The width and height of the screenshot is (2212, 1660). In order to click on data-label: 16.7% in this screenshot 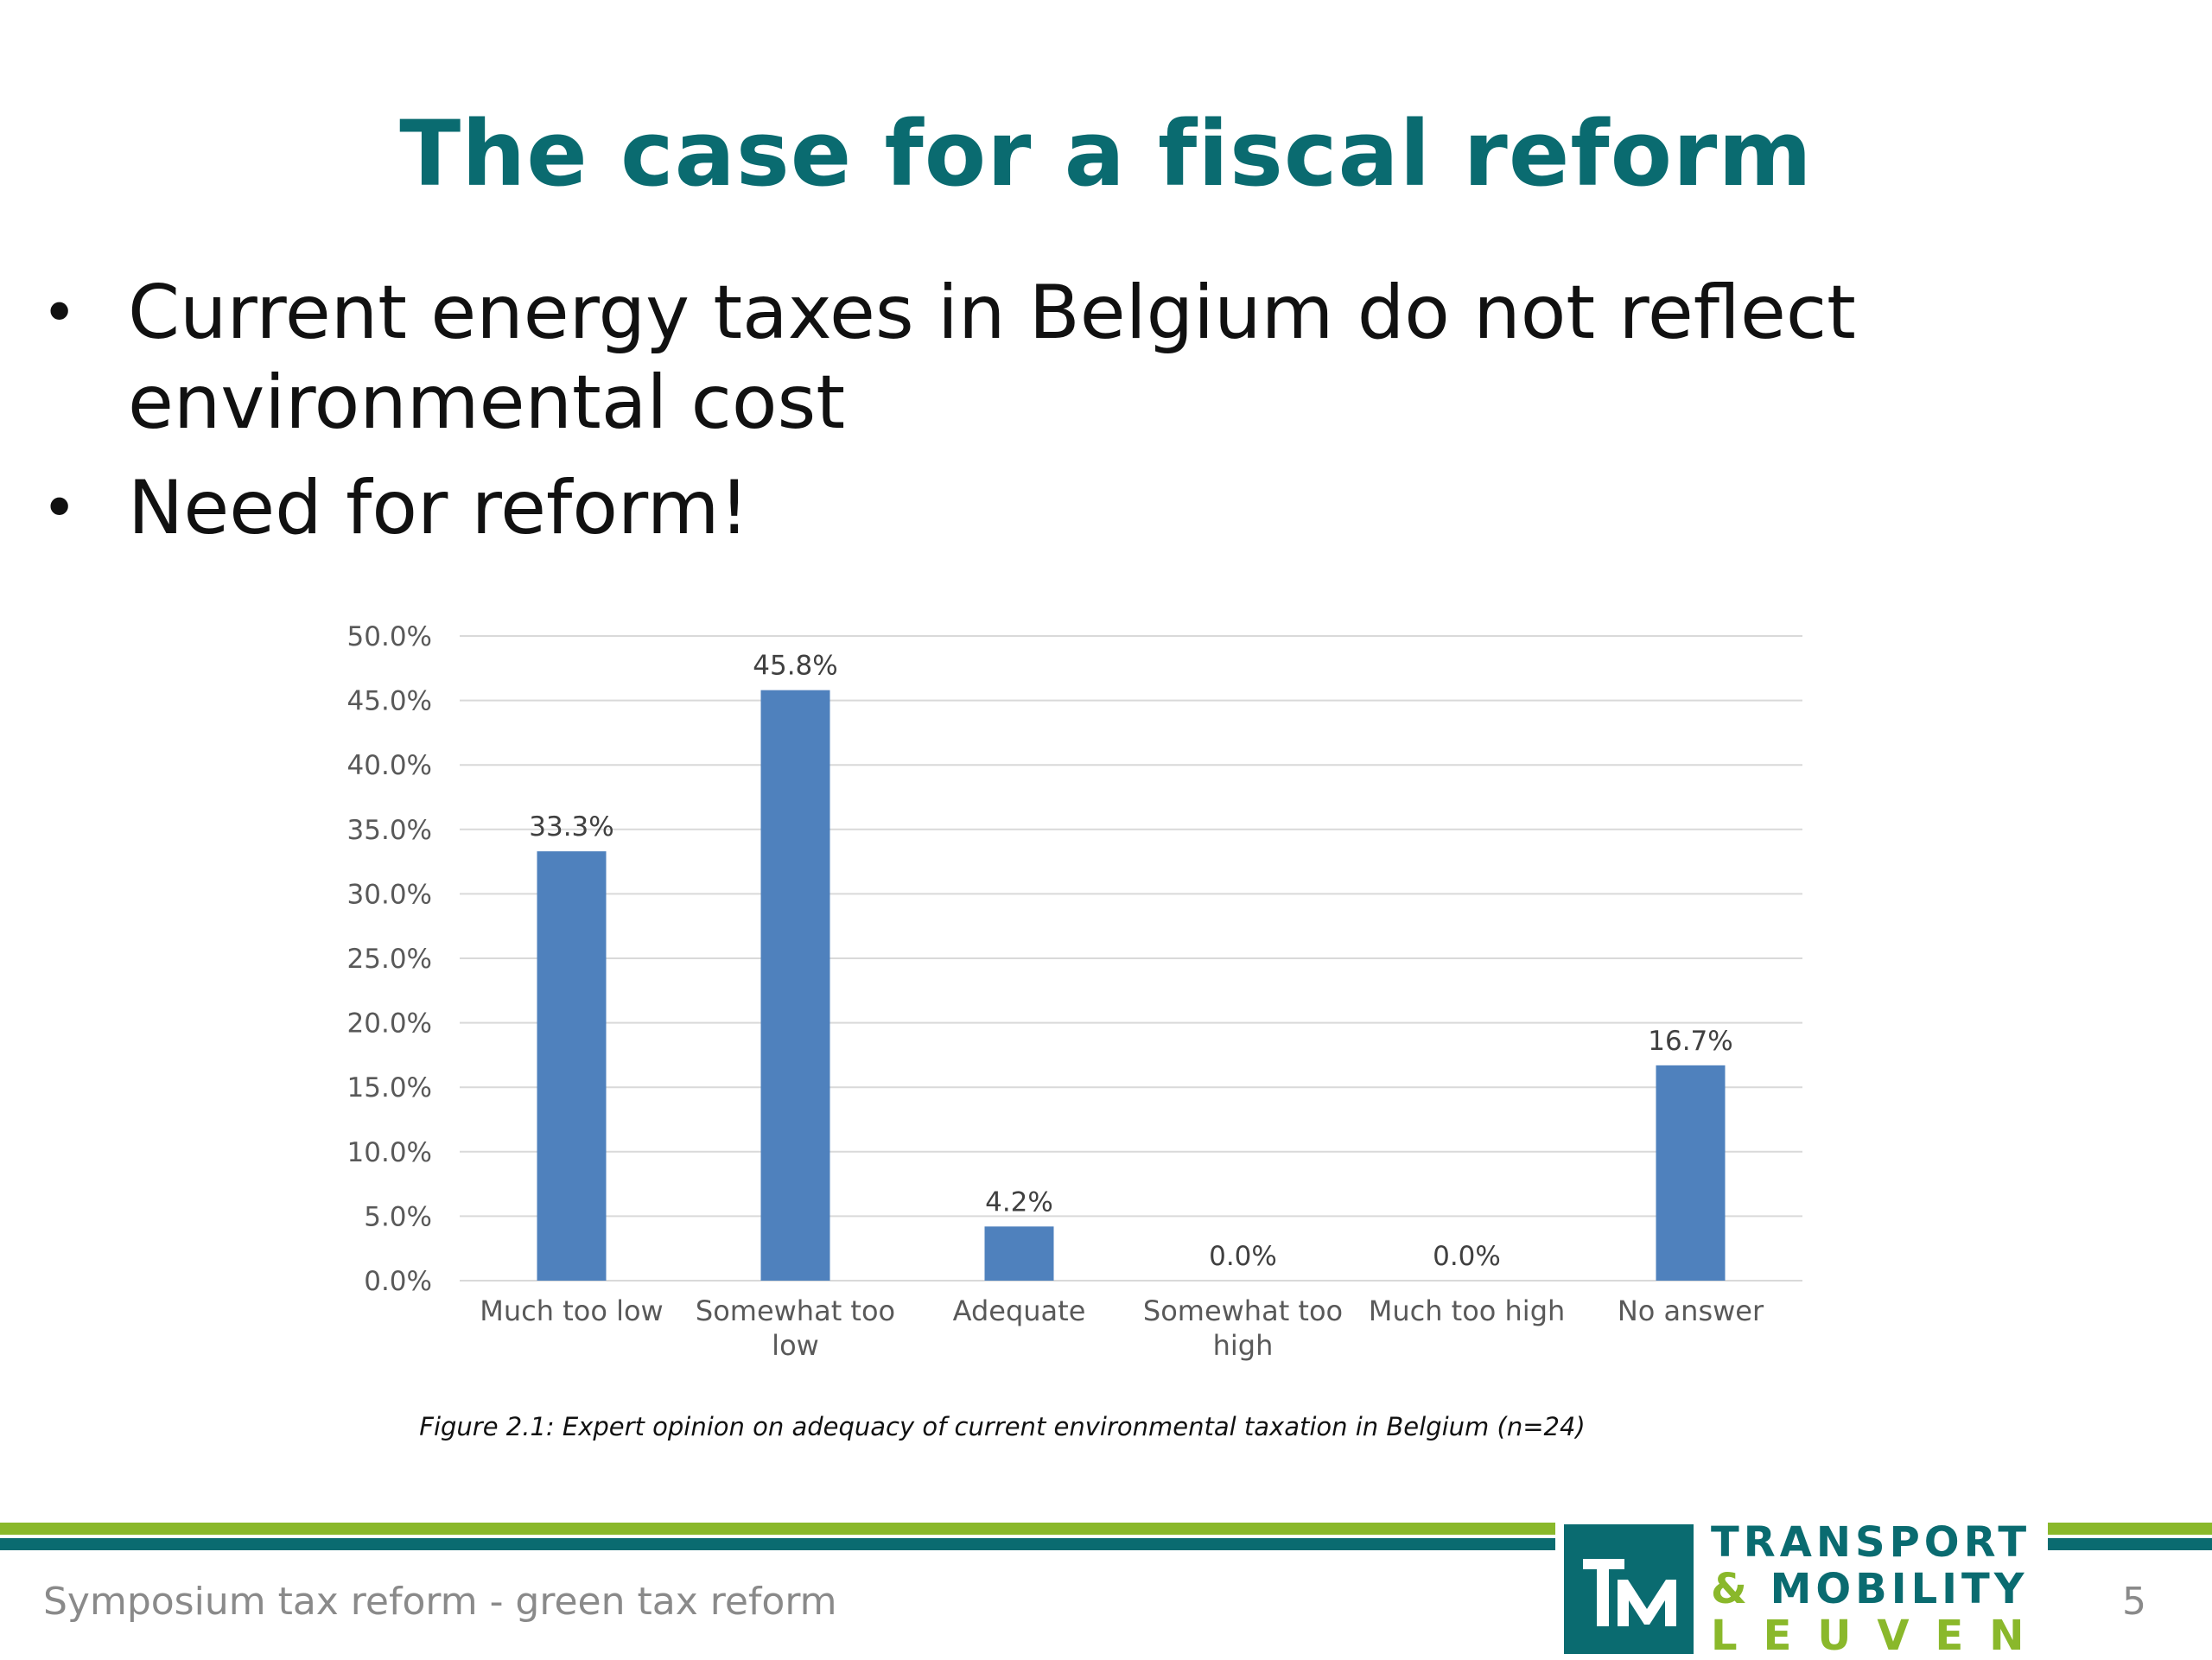, I will do `click(1690, 1041)`.